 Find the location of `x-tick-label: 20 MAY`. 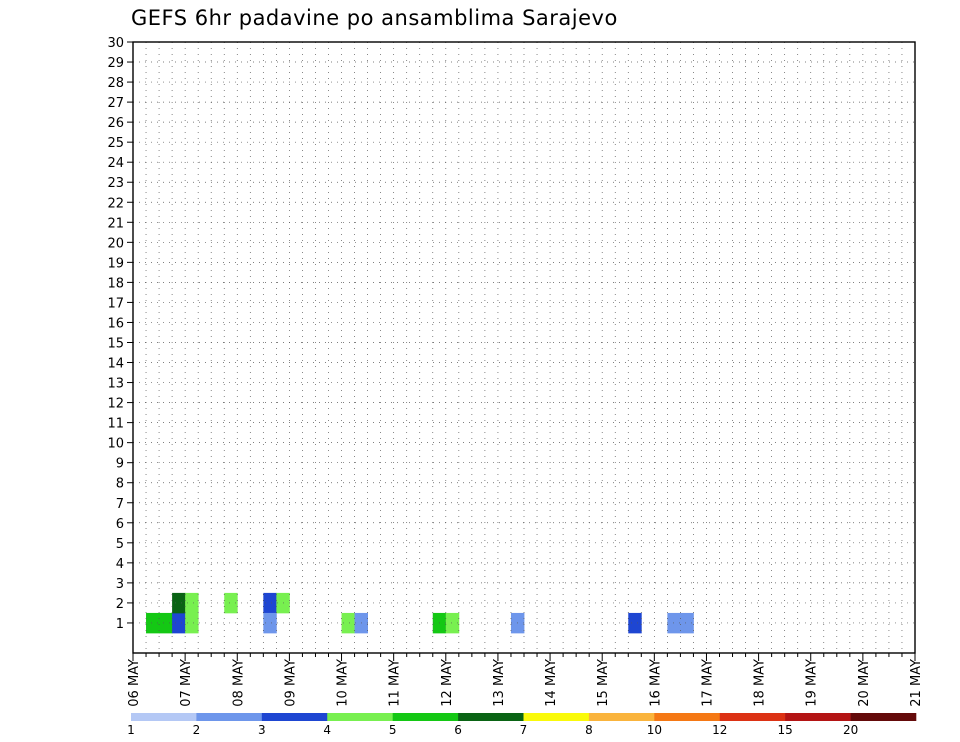

x-tick-label: 20 MAY is located at coordinates (864, 683).